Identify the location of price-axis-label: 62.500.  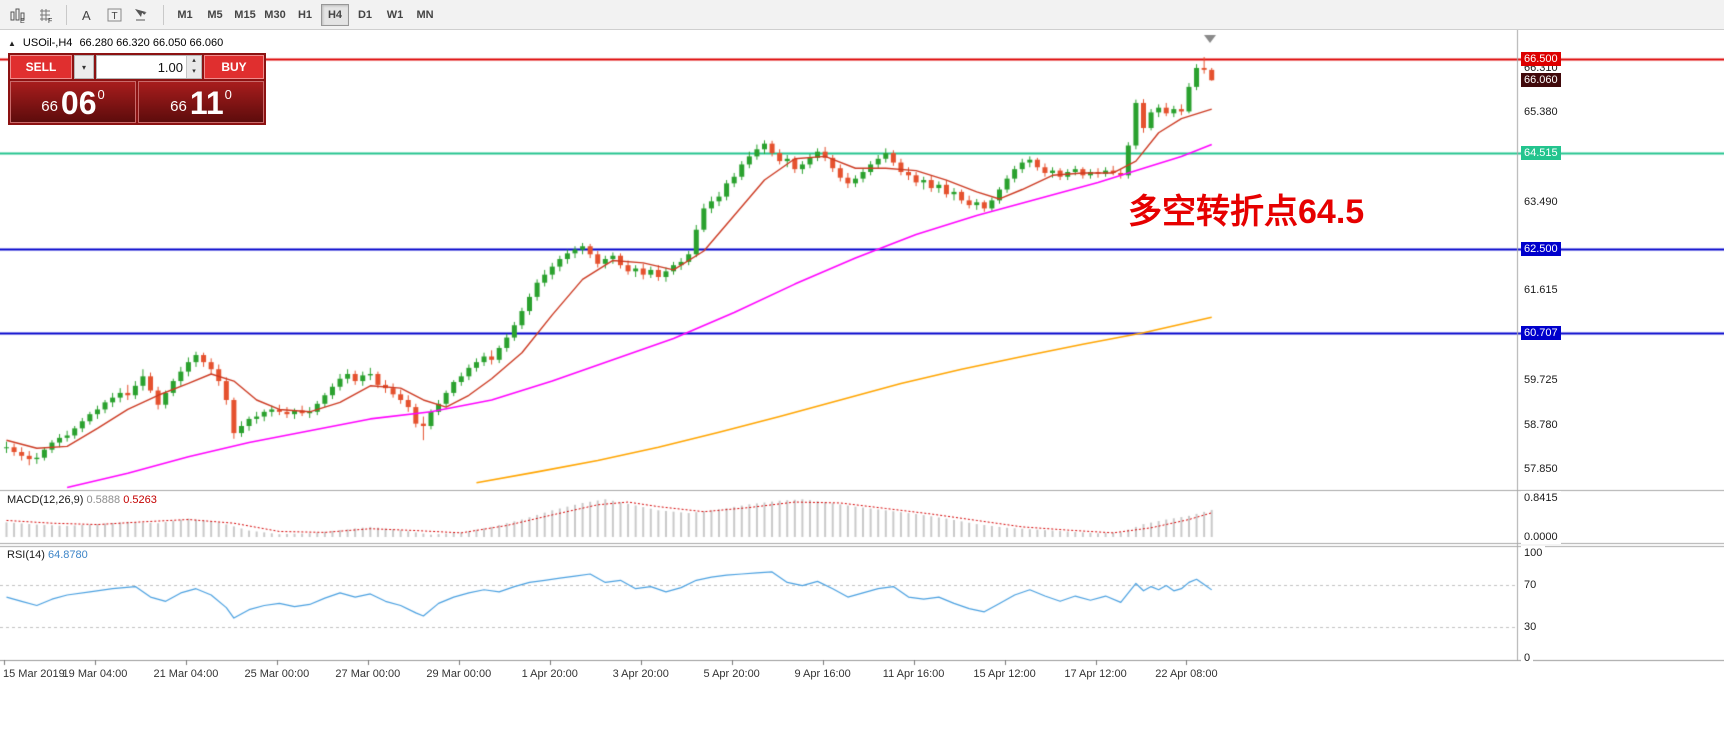
(1541, 248).